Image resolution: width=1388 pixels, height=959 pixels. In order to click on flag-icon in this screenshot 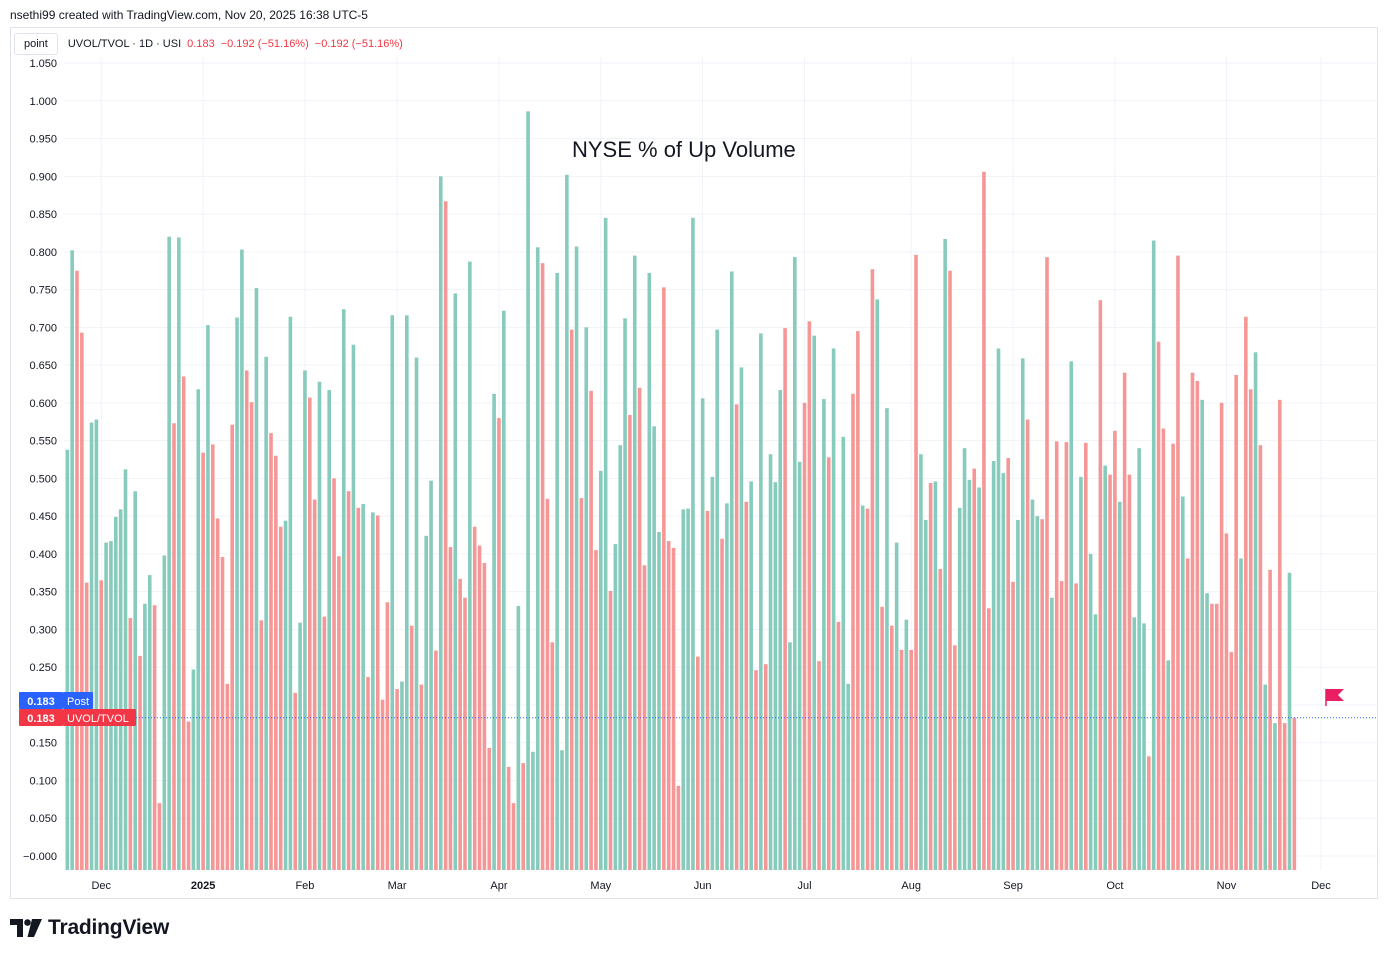, I will do `click(1334, 697)`.